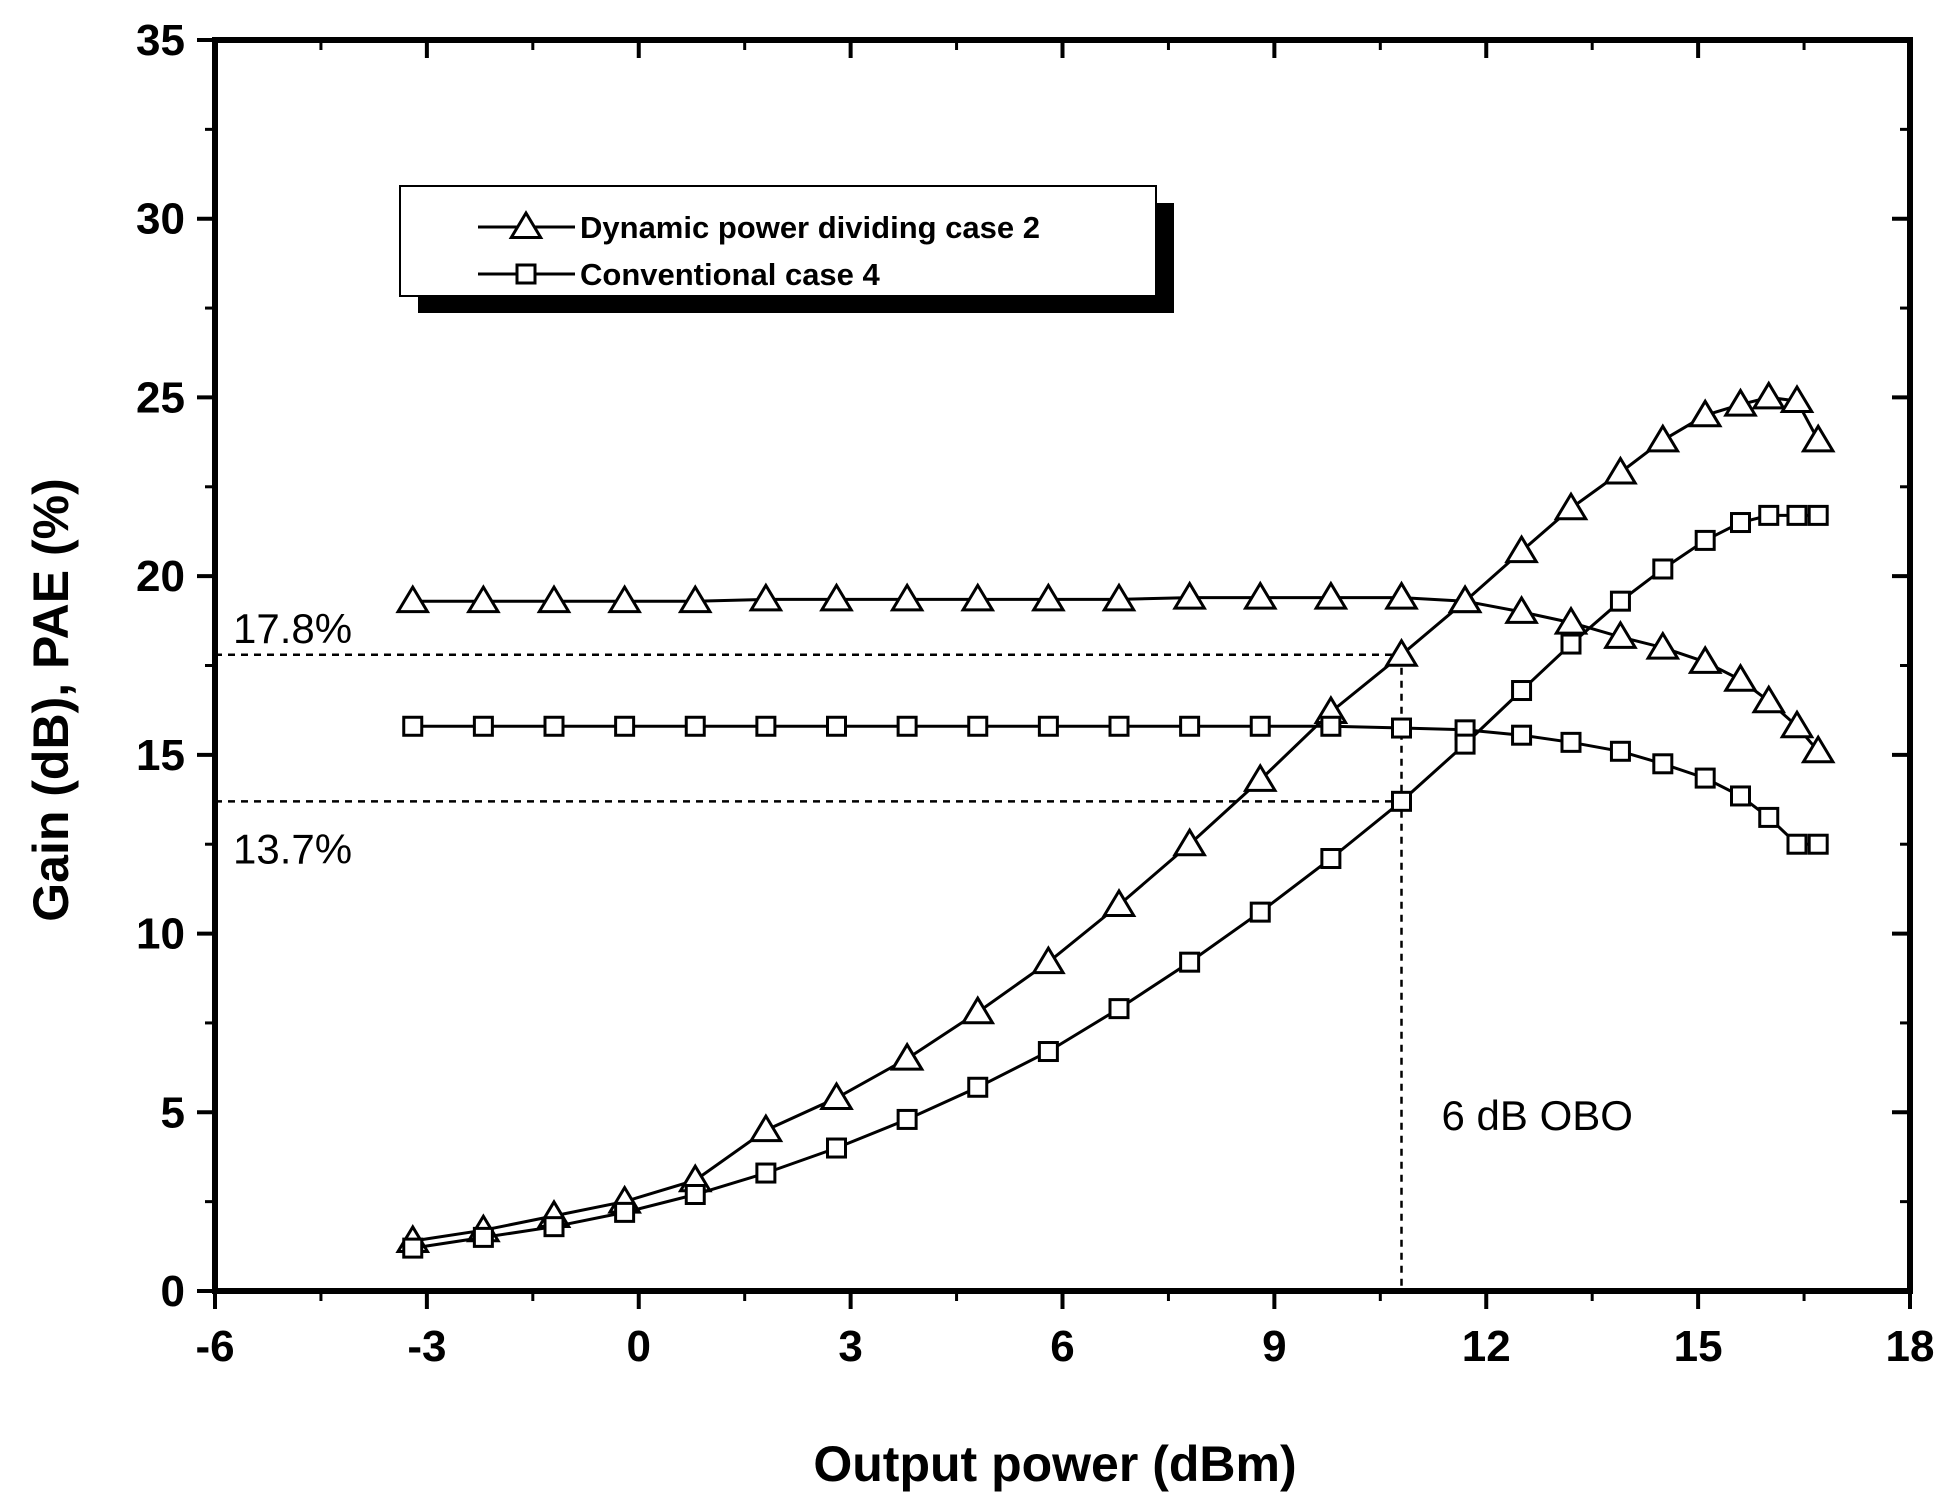 The height and width of the screenshot is (1507, 1948). What do you see at coordinates (850, 1346) in the screenshot?
I see `x-tick-label: 3` at bounding box center [850, 1346].